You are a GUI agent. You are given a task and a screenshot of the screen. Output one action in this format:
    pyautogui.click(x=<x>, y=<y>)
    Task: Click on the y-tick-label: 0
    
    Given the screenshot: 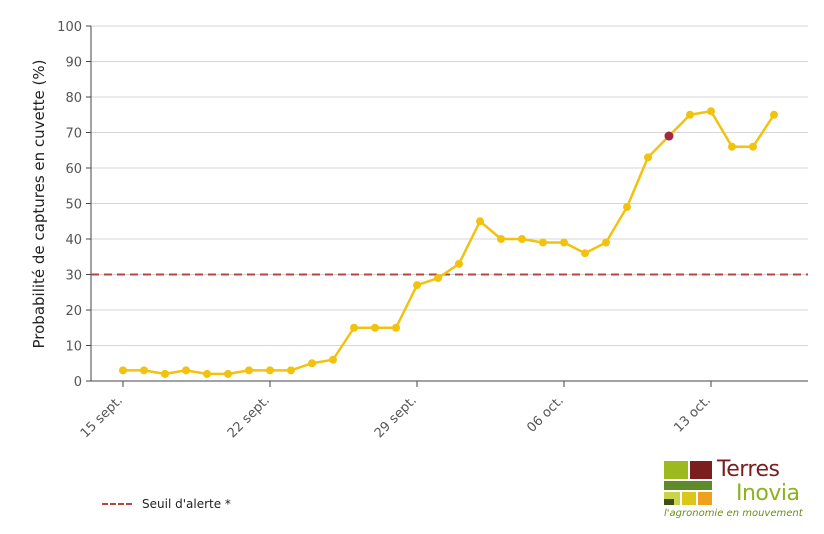 What is the action you would take?
    pyautogui.click(x=78, y=382)
    